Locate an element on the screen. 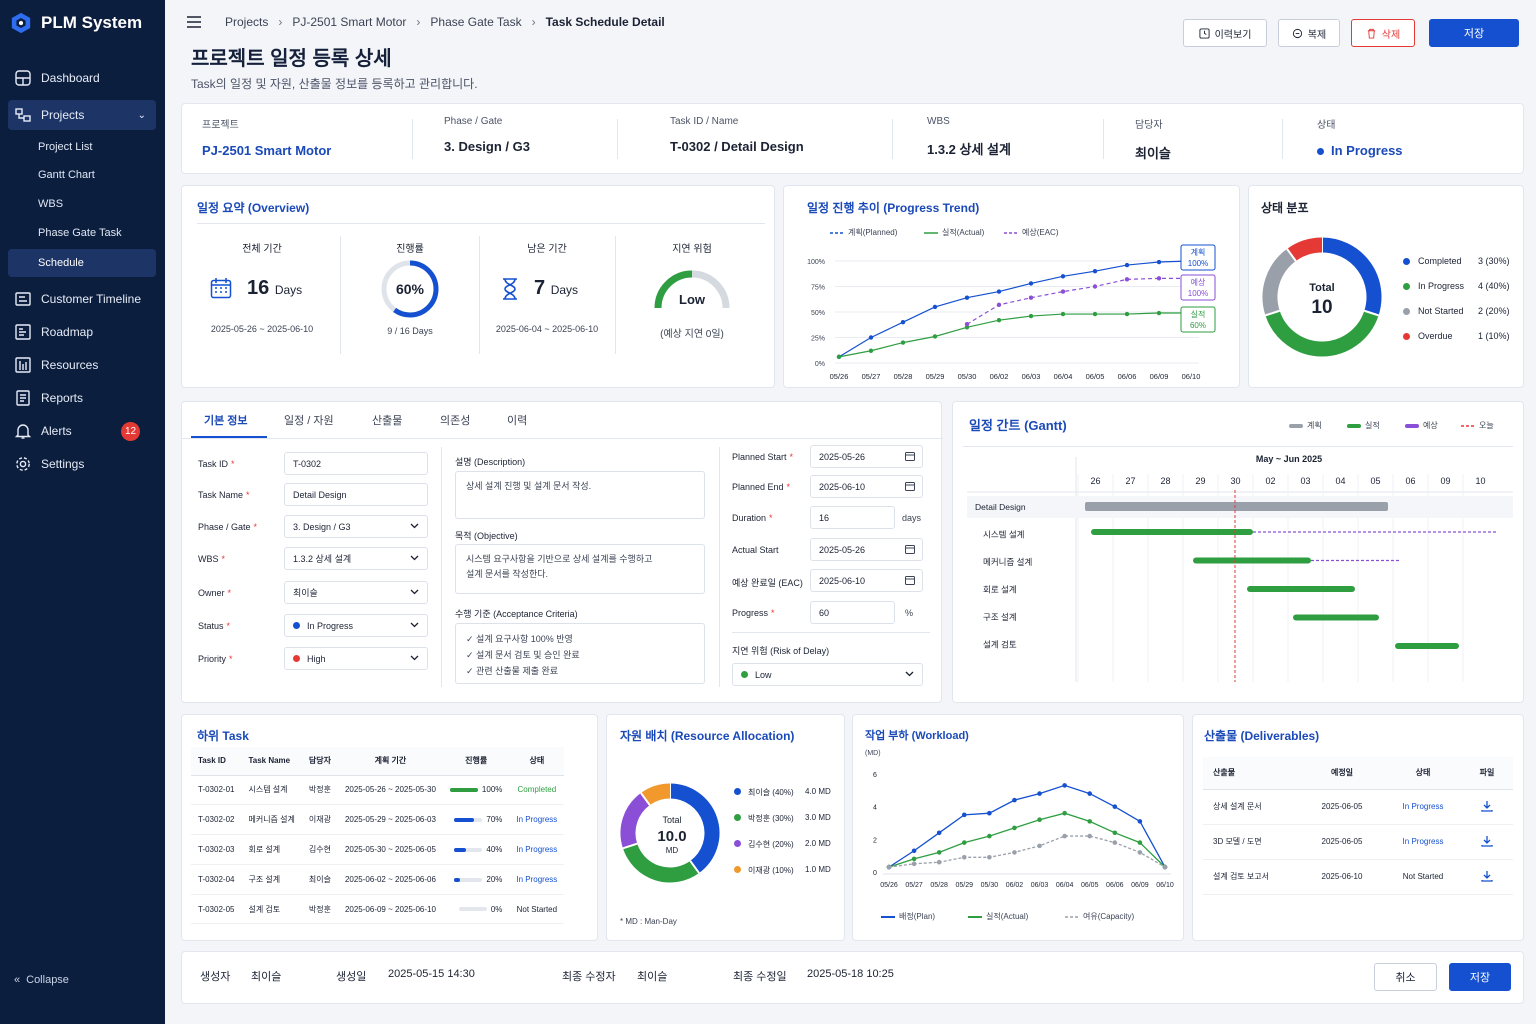  crumb-project: PJ-2501 Smart Motor is located at coordinates (349, 22).